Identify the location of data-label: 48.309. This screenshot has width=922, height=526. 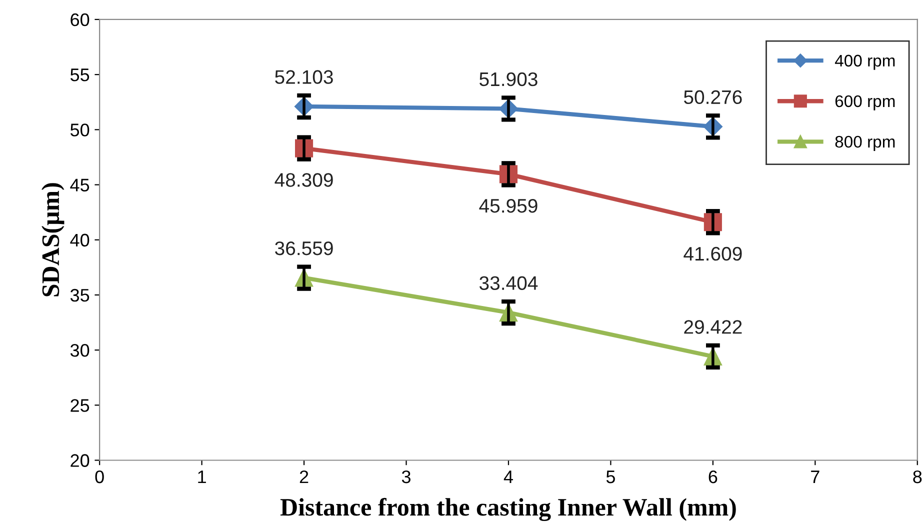
(303, 180).